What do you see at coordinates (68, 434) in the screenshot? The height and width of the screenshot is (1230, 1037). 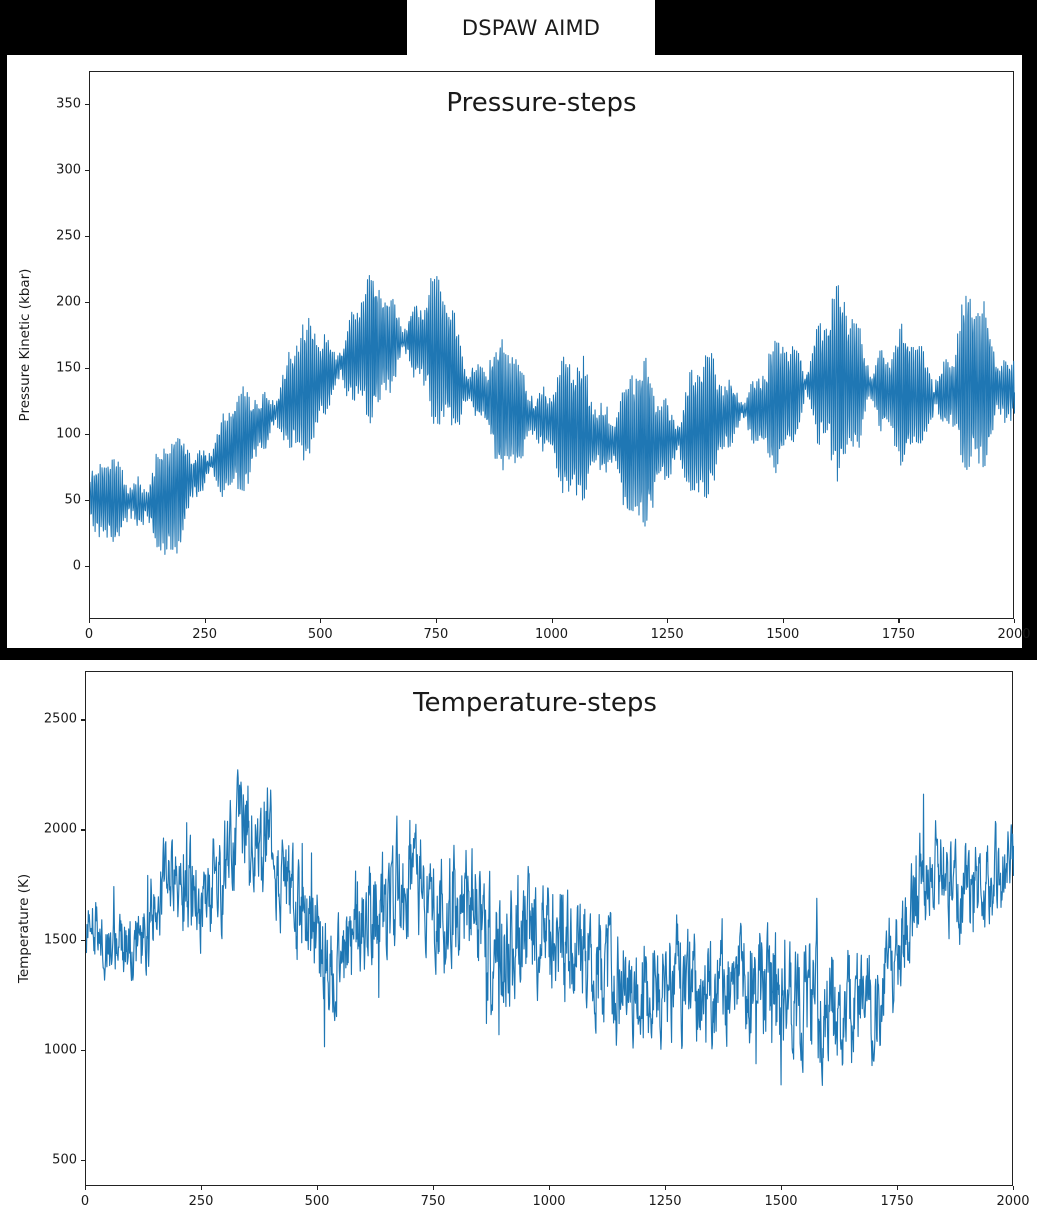 I see `y-tick-label: 100` at bounding box center [68, 434].